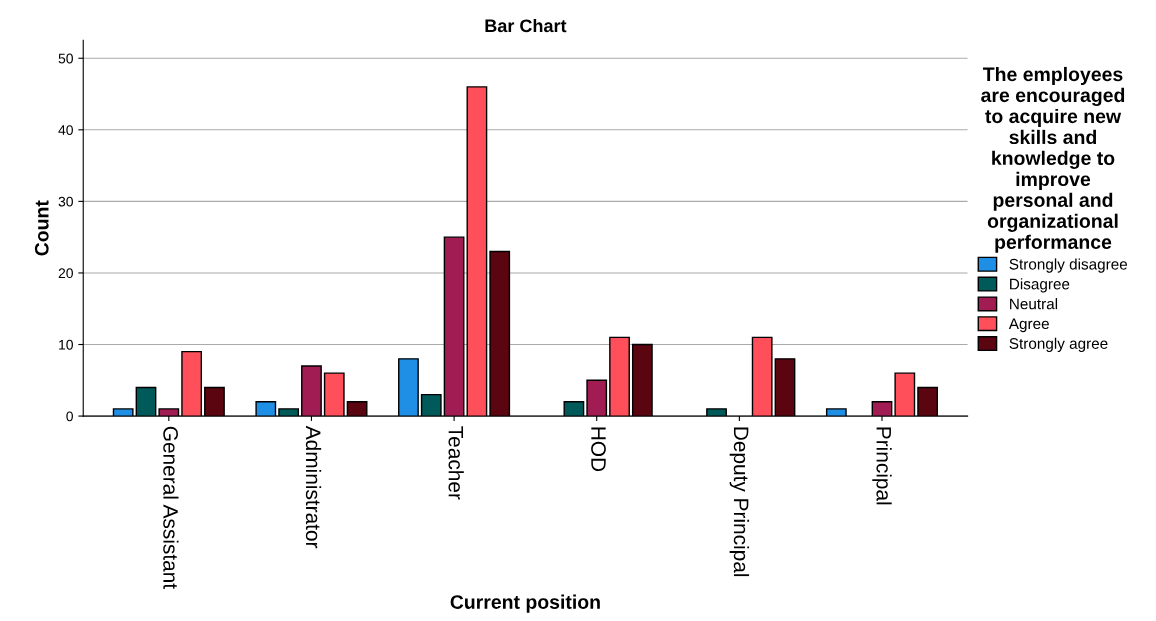 The width and height of the screenshot is (1156, 621). What do you see at coordinates (171, 507) in the screenshot?
I see `x-tick-label: General Assistant` at bounding box center [171, 507].